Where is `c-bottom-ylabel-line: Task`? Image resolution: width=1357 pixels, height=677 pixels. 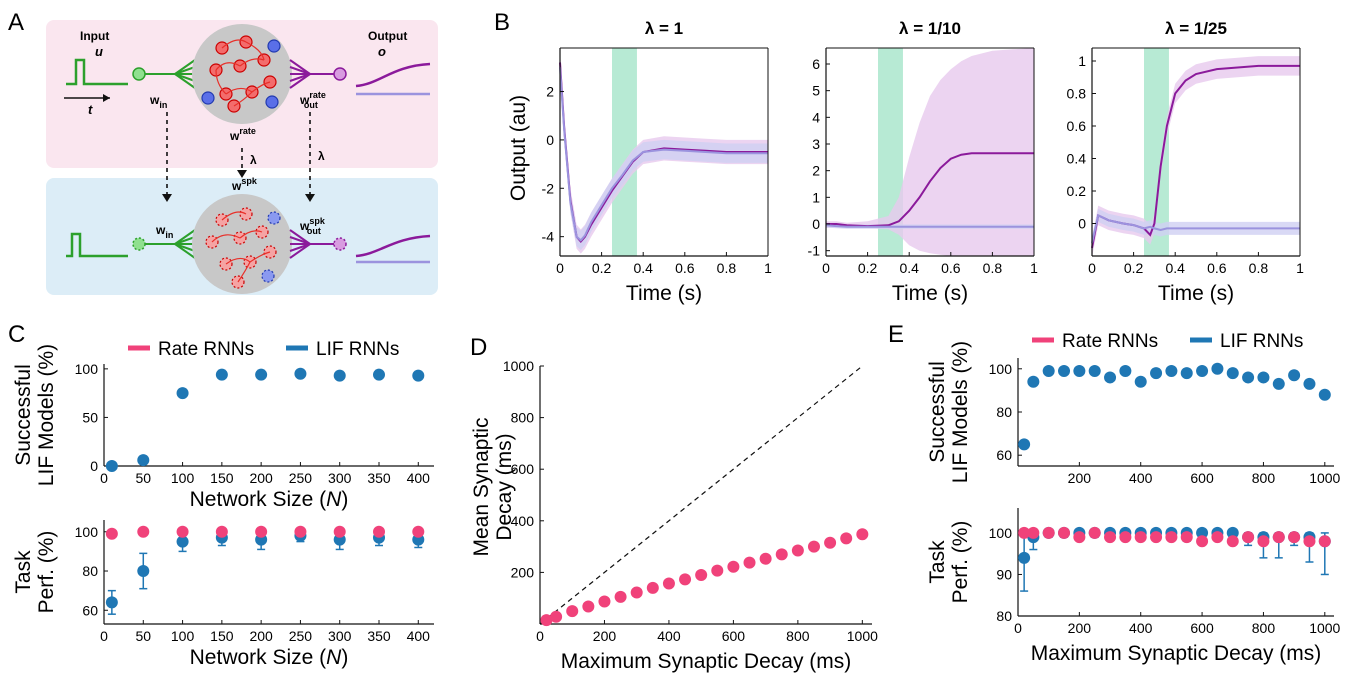 c-bottom-ylabel-line: Task is located at coordinates (23, 572).